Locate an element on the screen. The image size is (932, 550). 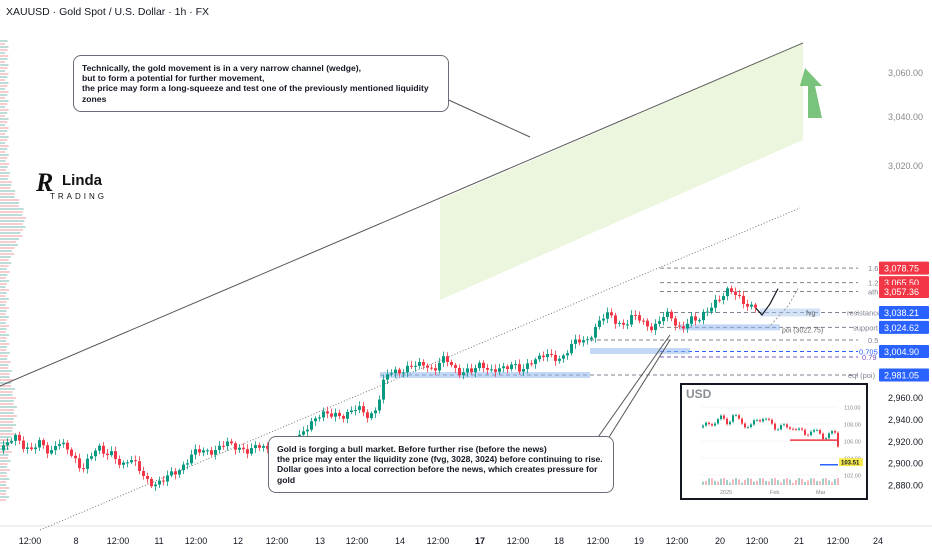
x-tick-label: 21 is located at coordinates (799, 541).